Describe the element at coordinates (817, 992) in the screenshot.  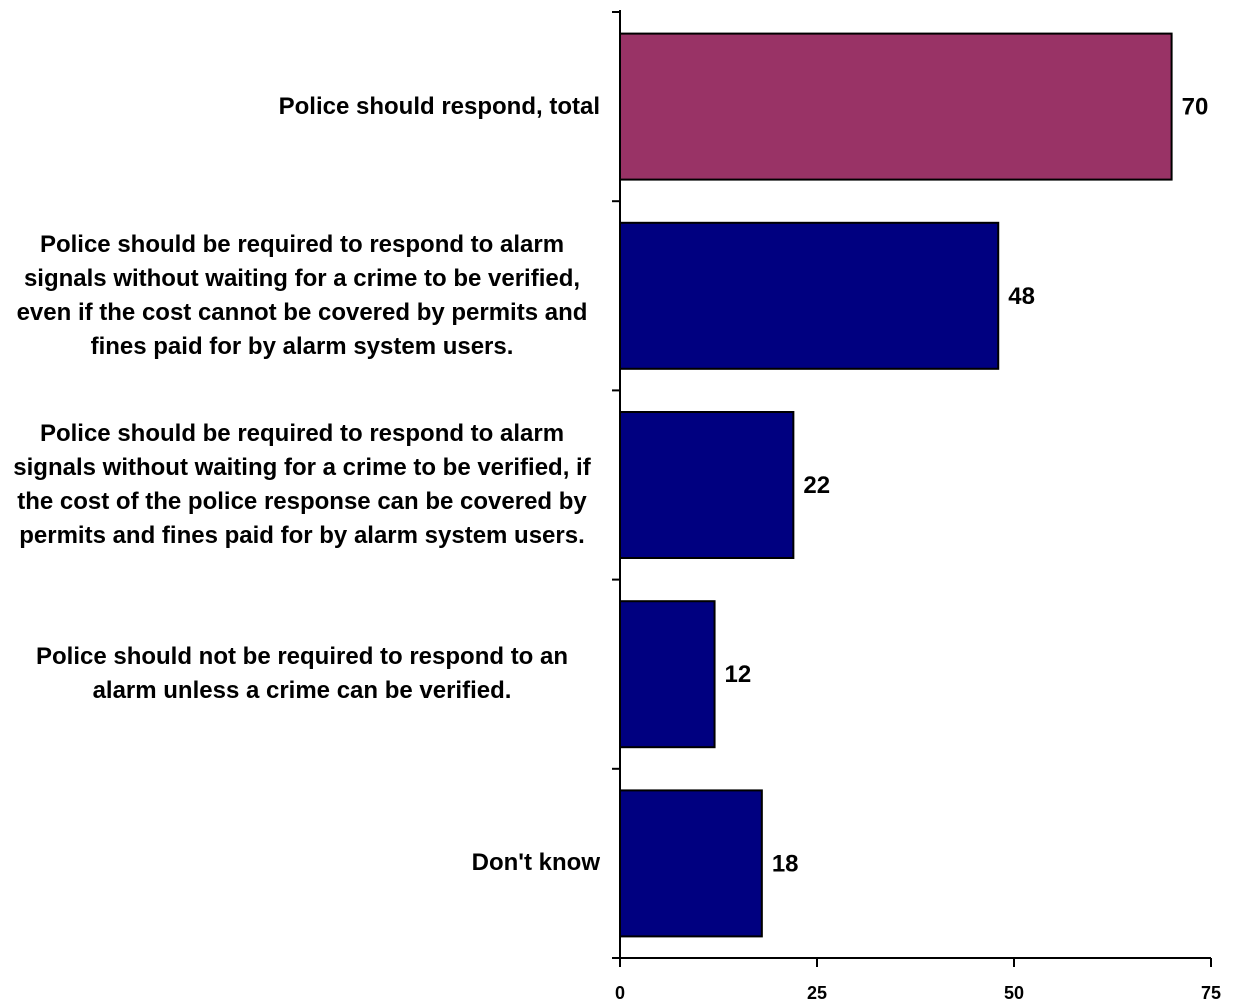
I see `x-tick-label: 25` at that location.